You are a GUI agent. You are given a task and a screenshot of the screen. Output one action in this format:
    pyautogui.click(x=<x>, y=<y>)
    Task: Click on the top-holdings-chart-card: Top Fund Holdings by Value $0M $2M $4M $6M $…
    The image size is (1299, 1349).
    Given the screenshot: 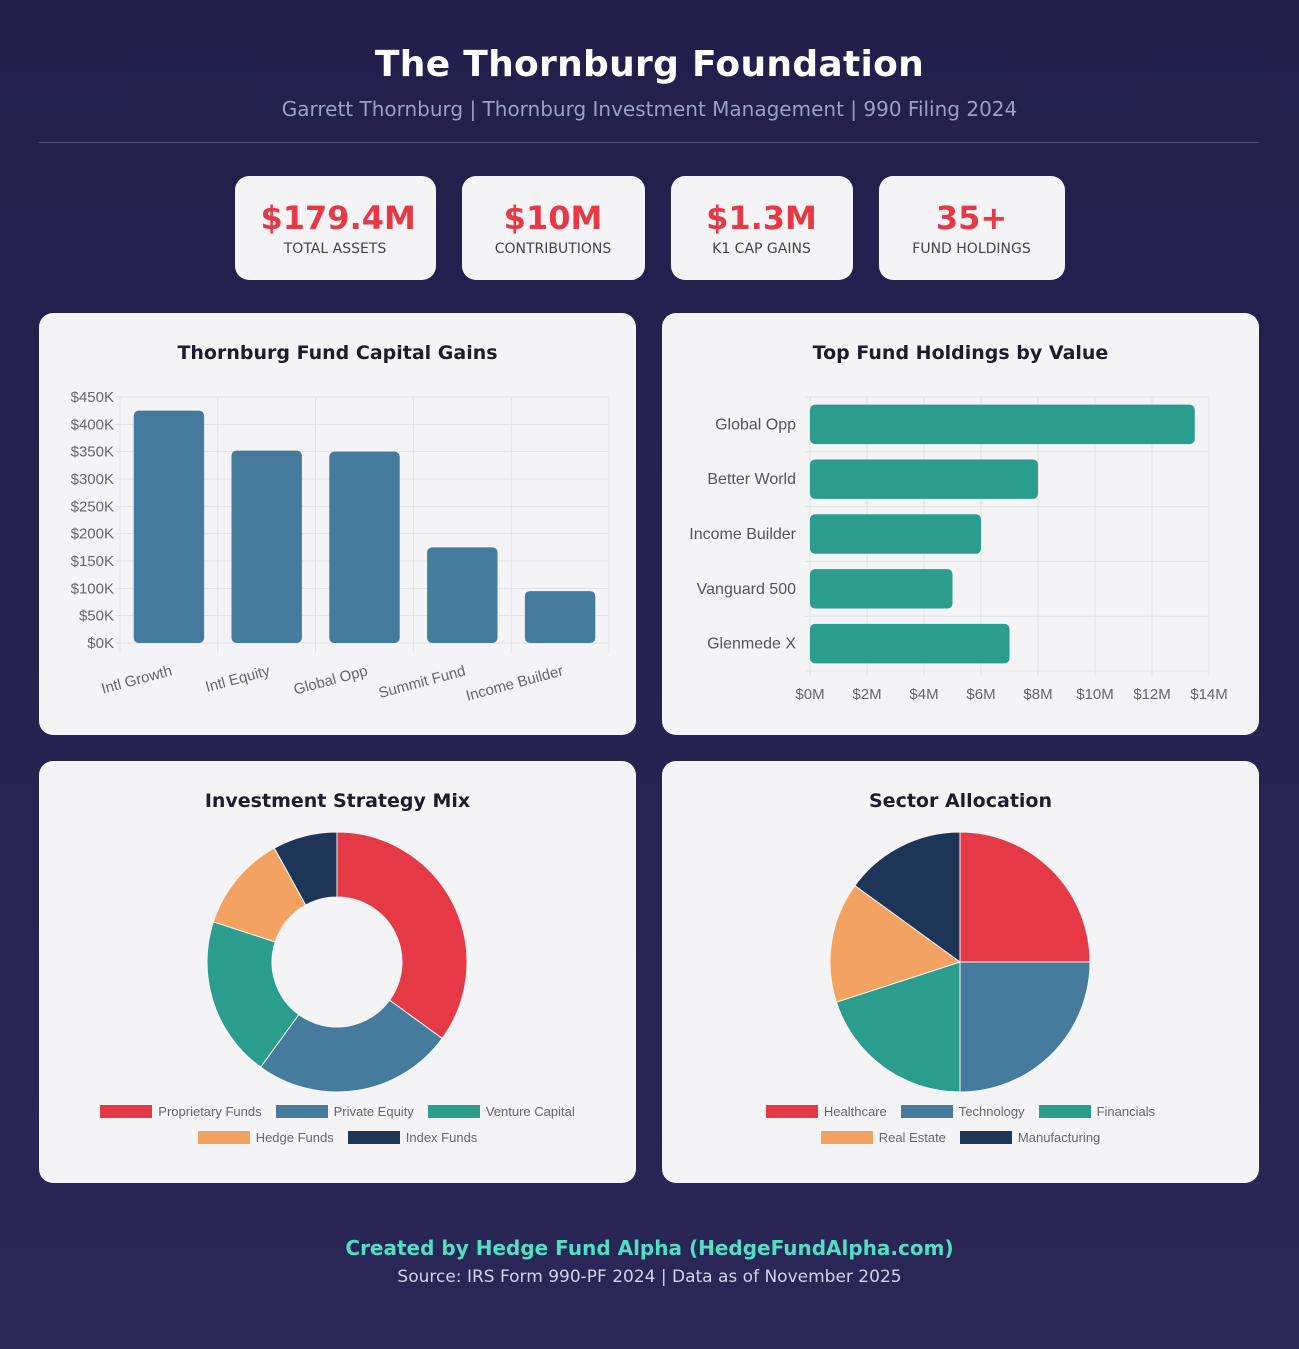 What is the action you would take?
    pyautogui.click(x=960, y=524)
    